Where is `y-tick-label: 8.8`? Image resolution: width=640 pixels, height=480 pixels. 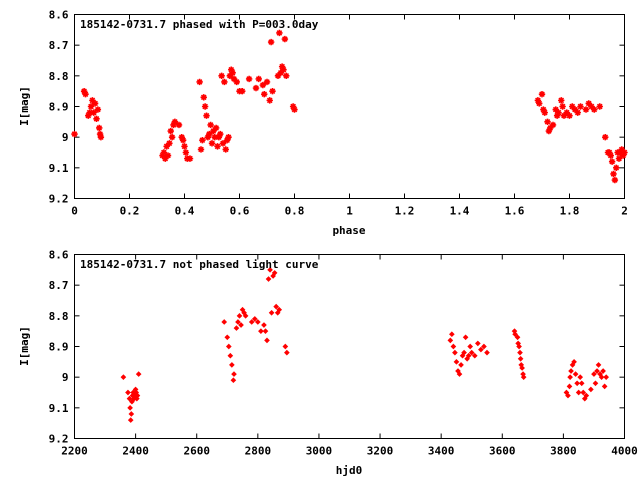
y-tick-label: 8.8 is located at coordinates (59, 76).